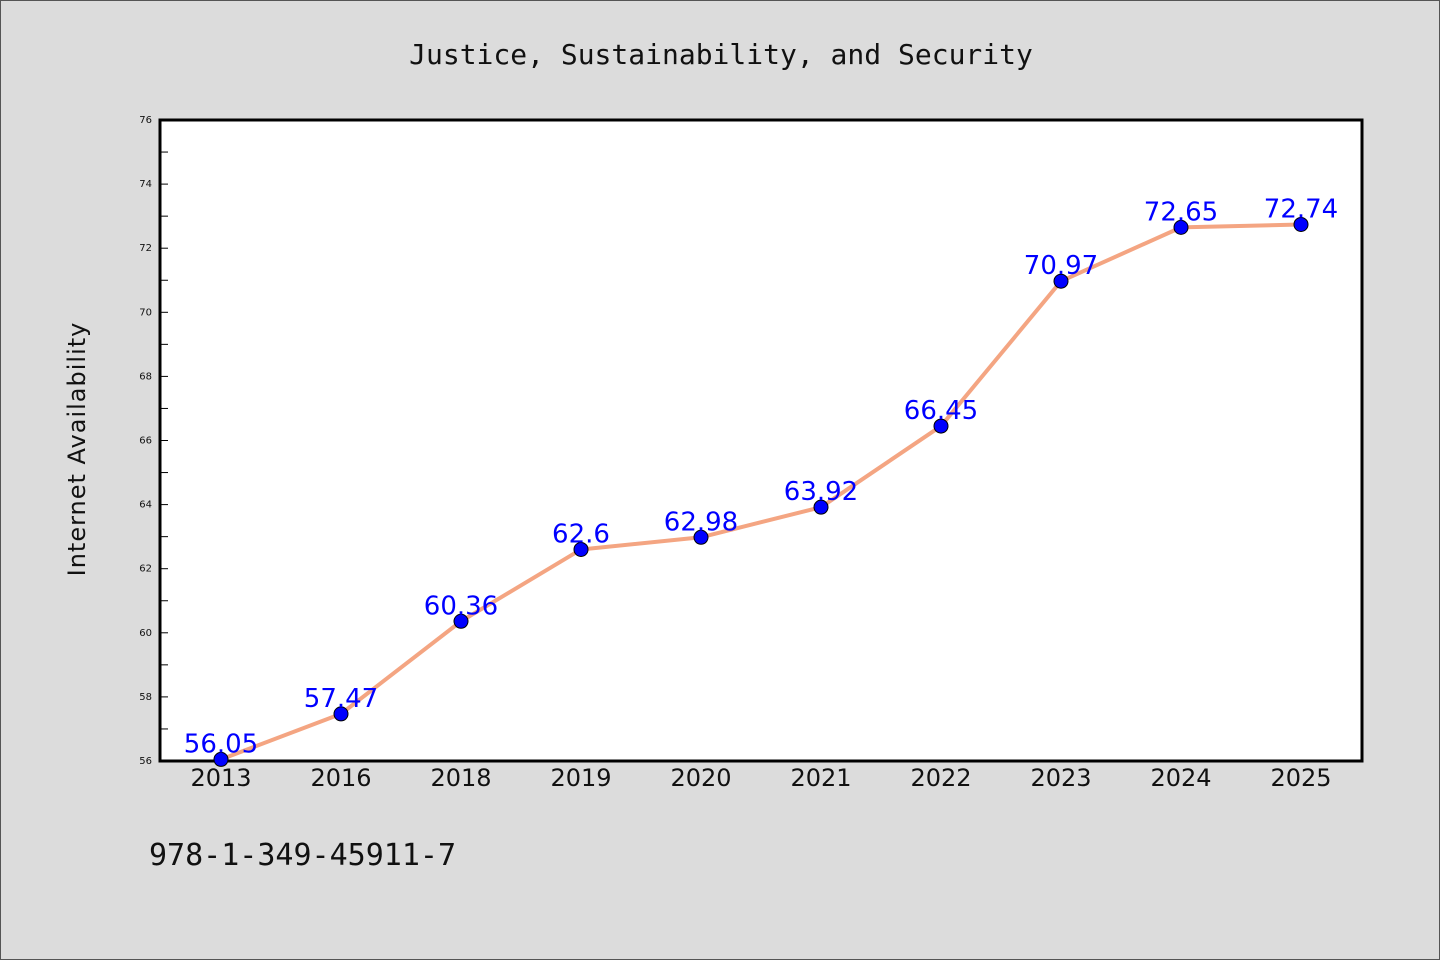 The width and height of the screenshot is (1440, 960). Describe the element at coordinates (220, 778) in the screenshot. I see `x-tick-label: 2013` at that location.